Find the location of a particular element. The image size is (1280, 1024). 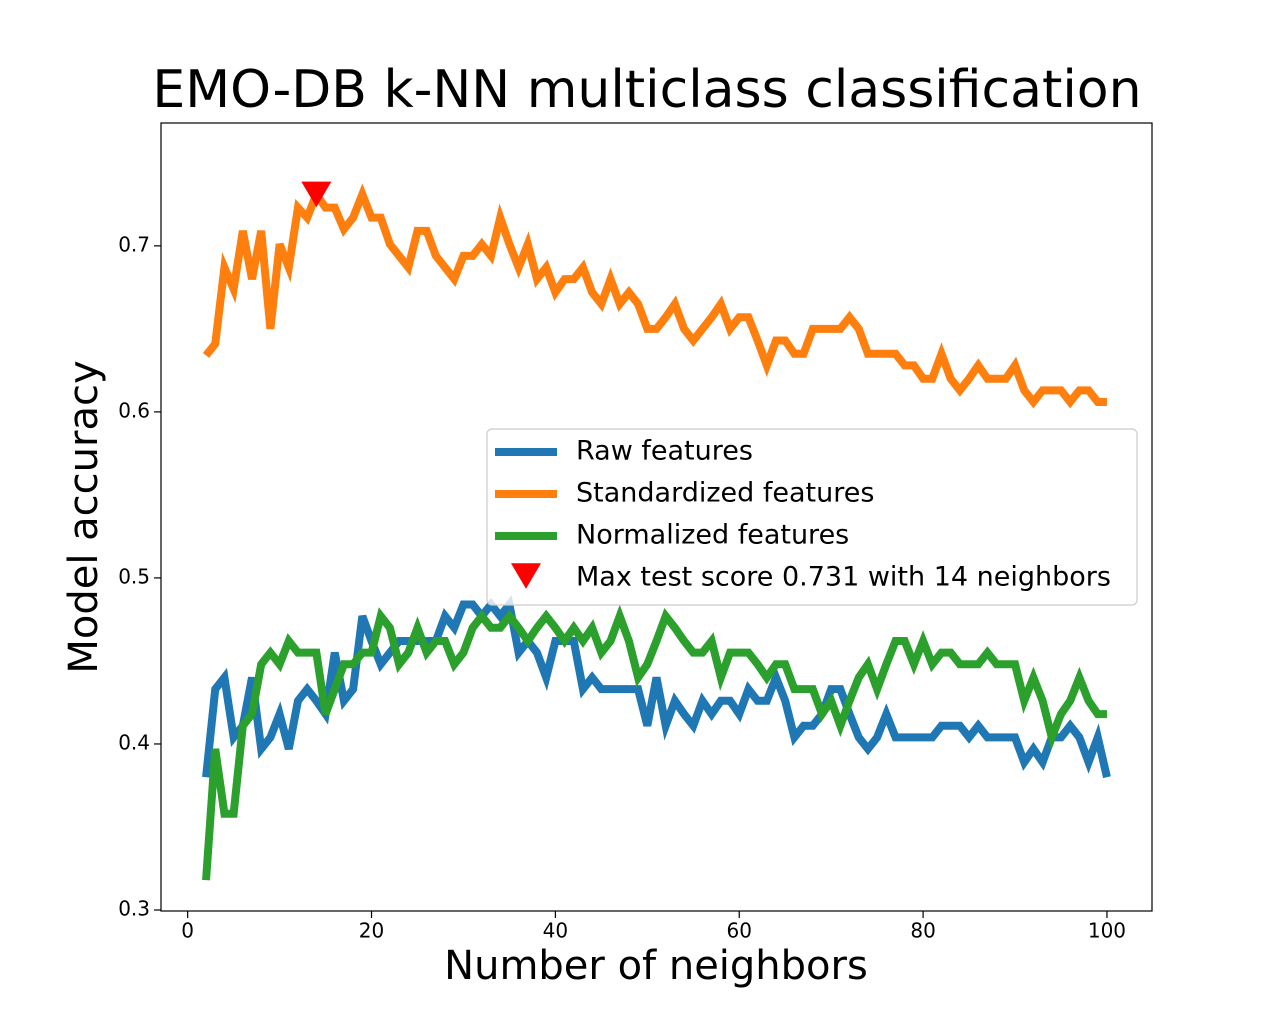

max-marker is located at coordinates (316, 194).